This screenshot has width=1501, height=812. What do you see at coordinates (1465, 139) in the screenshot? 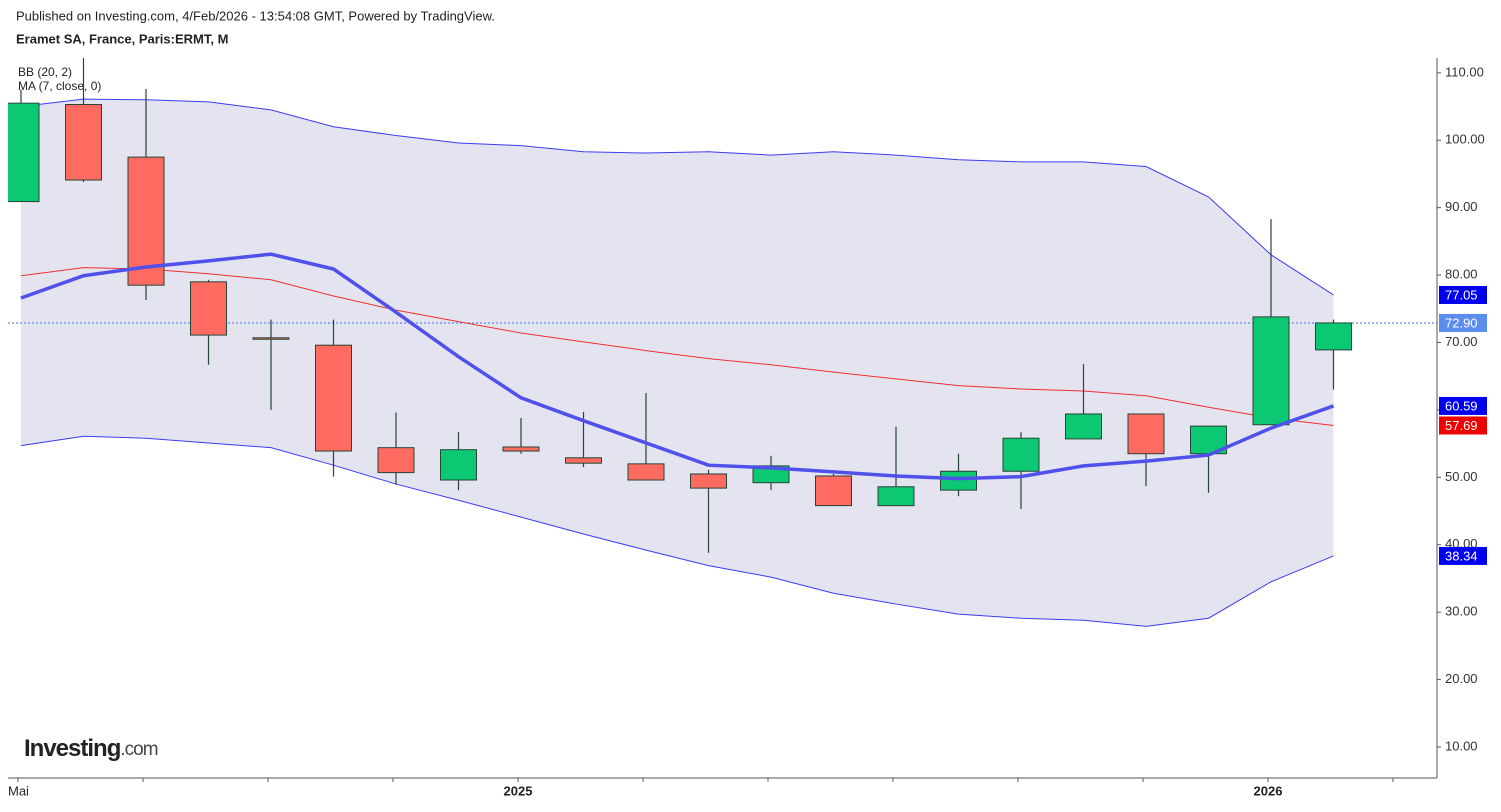
I see `y-tick-label: 100.00` at bounding box center [1465, 139].